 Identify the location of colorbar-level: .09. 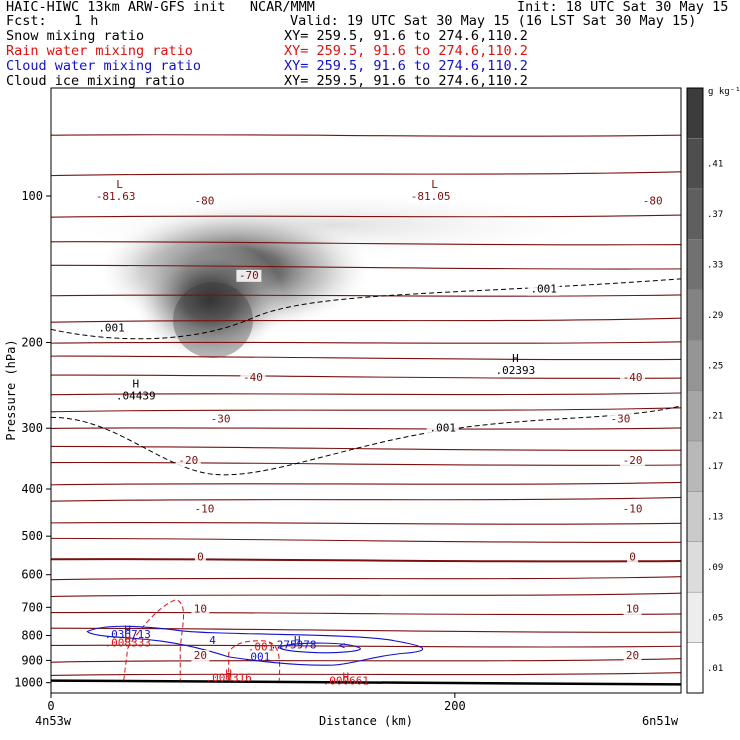
(715, 568).